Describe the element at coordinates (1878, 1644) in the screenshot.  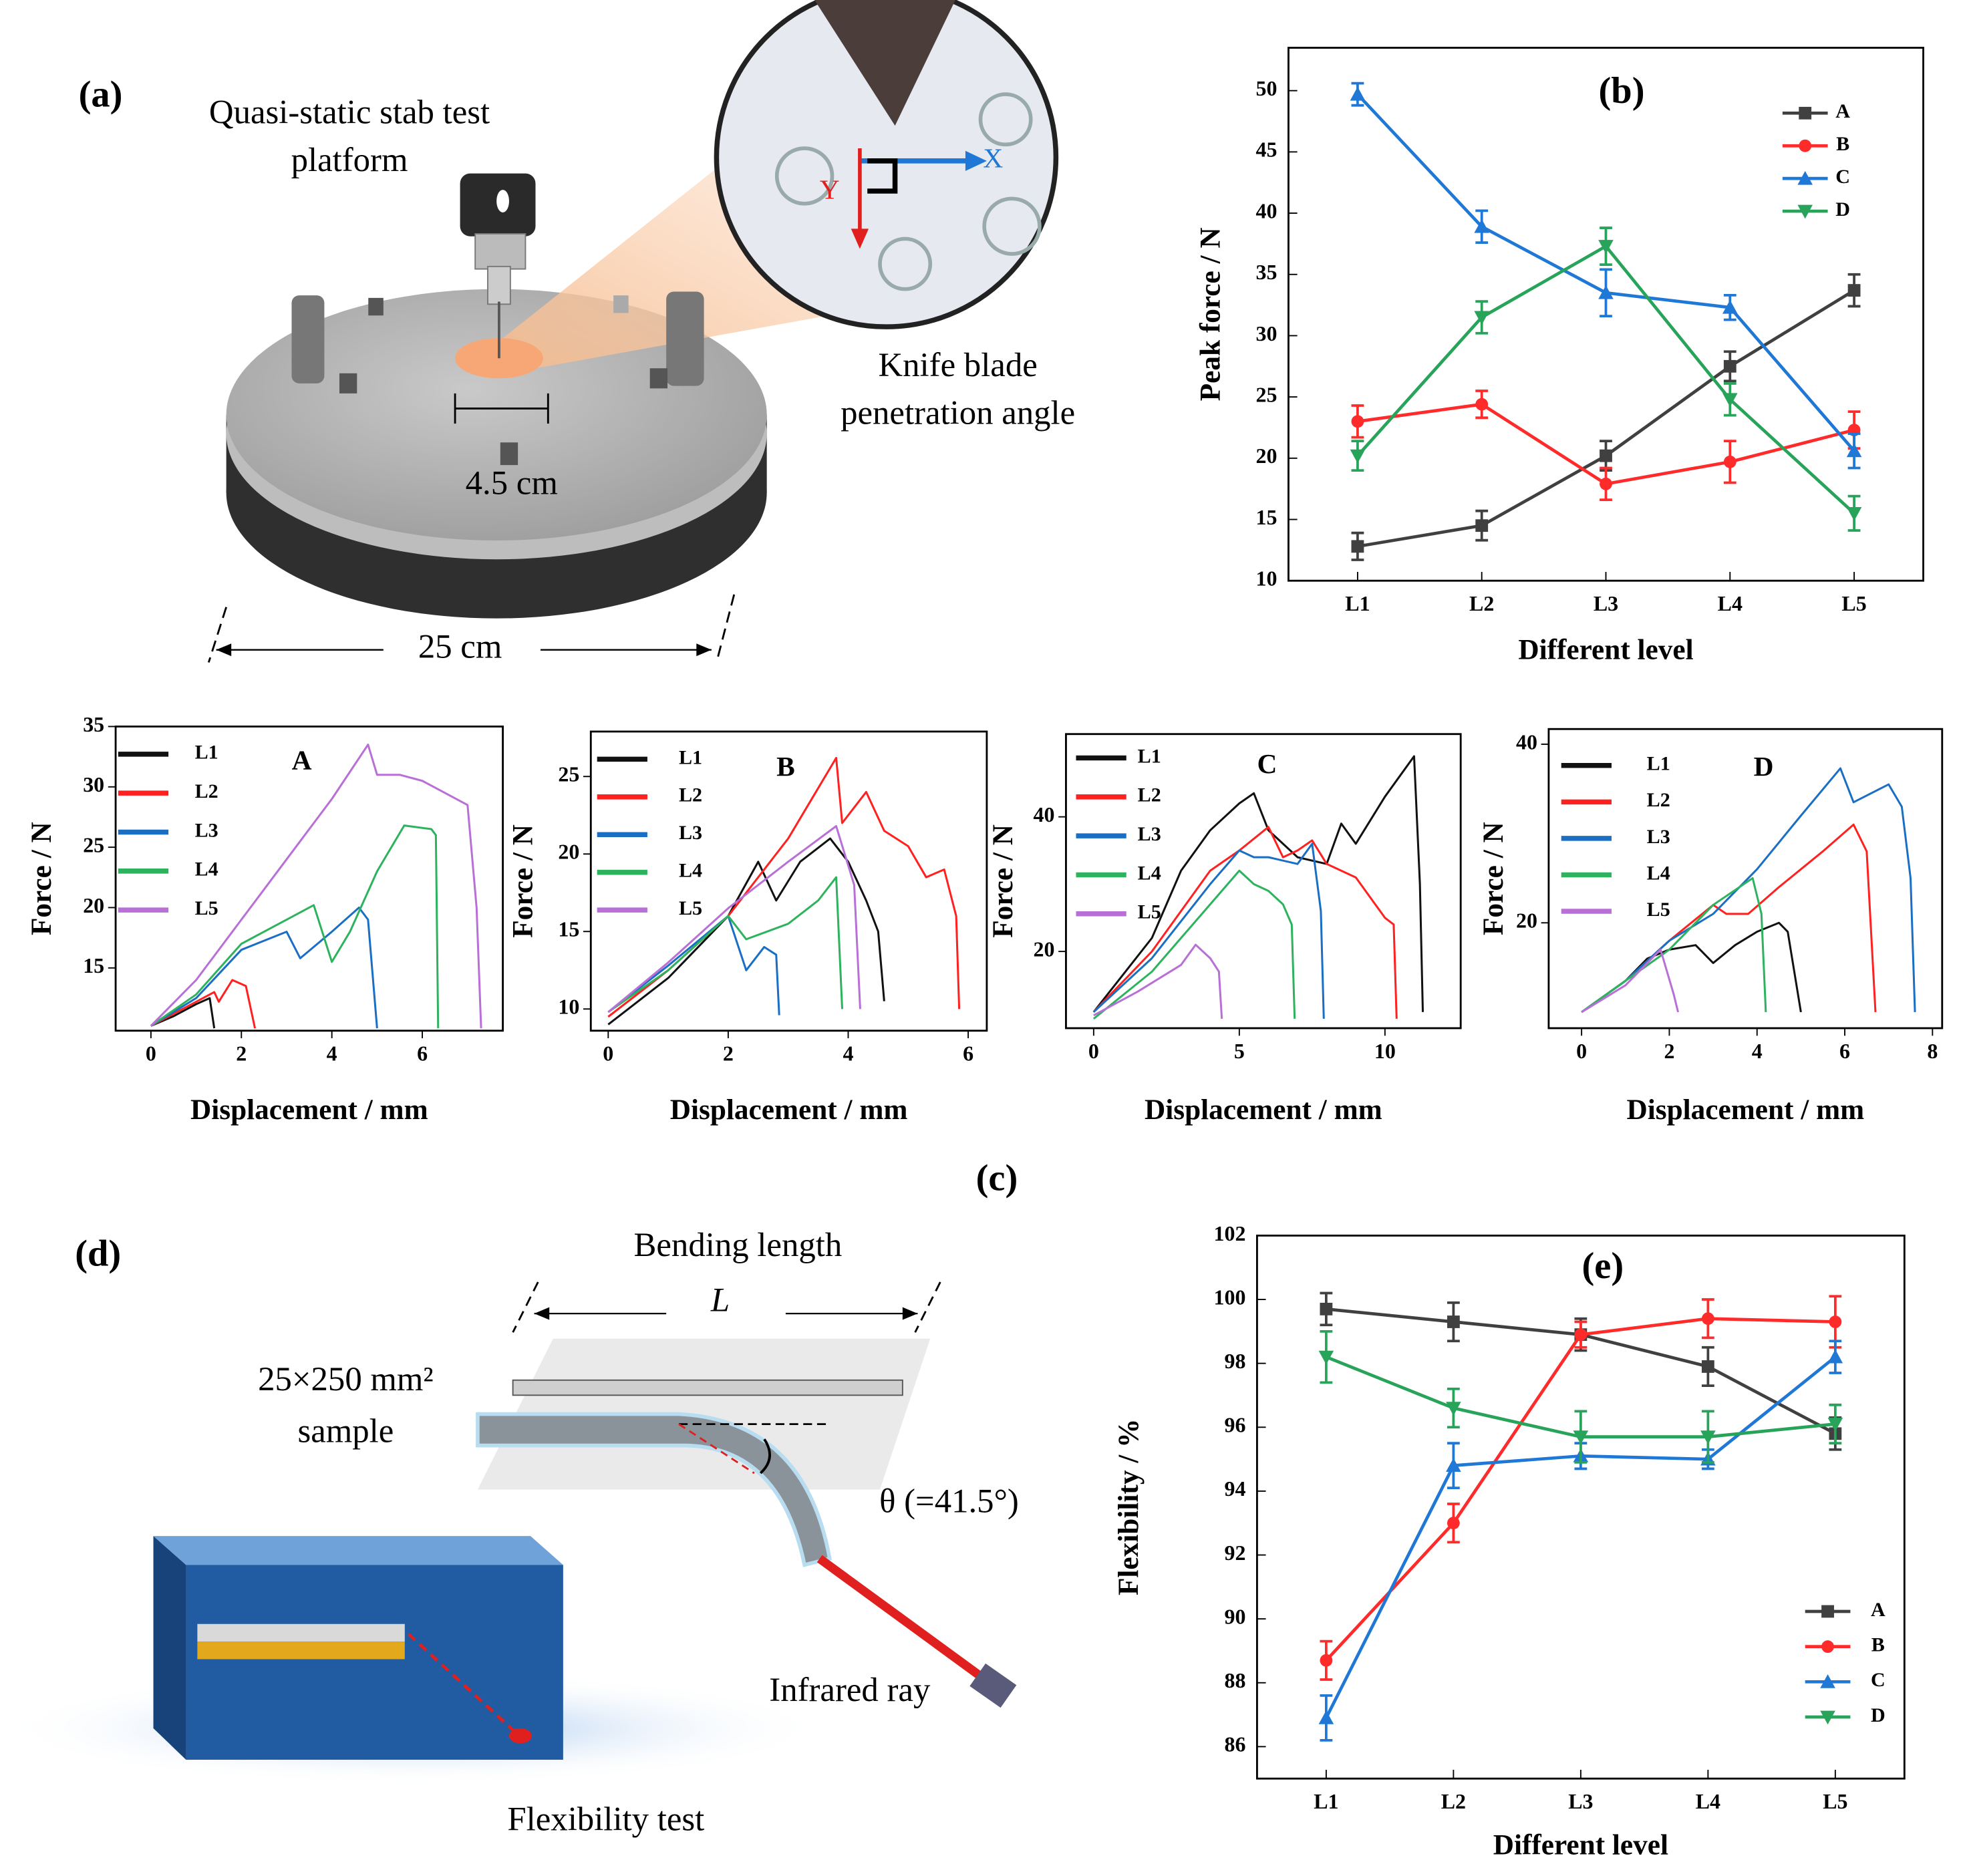
I see `legend-label: B` at that location.